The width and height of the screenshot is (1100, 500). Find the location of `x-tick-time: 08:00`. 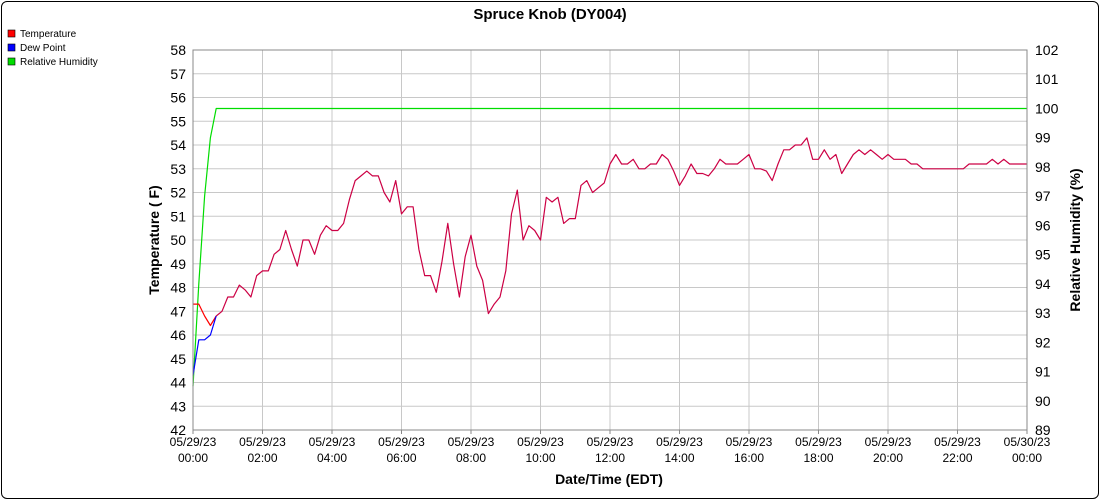

x-tick-time: 08:00 is located at coordinates (471, 458).